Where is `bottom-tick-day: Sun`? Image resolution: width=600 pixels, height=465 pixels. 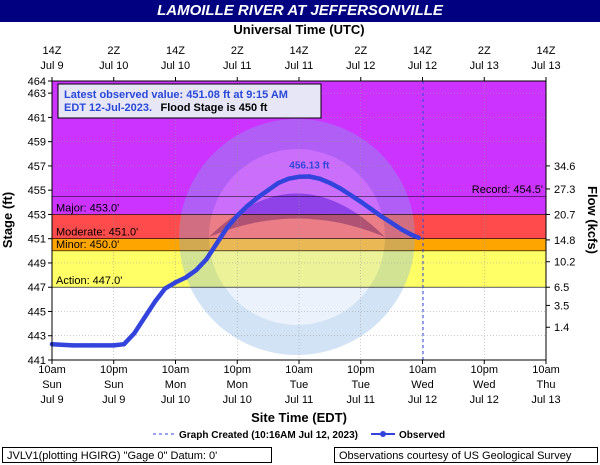
bottom-tick-day: Sun is located at coordinates (52, 385).